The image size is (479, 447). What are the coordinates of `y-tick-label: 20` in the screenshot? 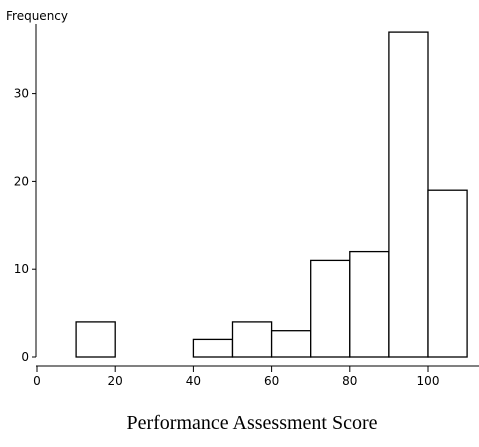 It's located at (21, 181).